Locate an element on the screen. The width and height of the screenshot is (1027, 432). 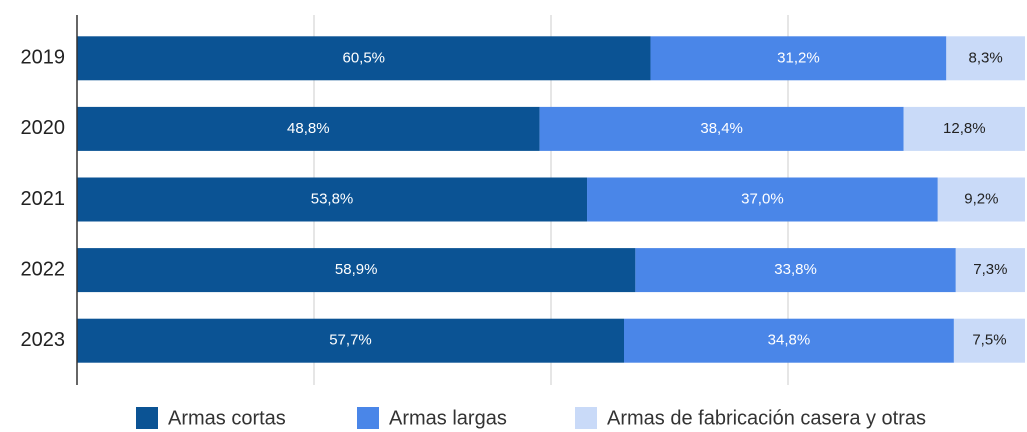
data-label: 58,9% is located at coordinates (356, 269).